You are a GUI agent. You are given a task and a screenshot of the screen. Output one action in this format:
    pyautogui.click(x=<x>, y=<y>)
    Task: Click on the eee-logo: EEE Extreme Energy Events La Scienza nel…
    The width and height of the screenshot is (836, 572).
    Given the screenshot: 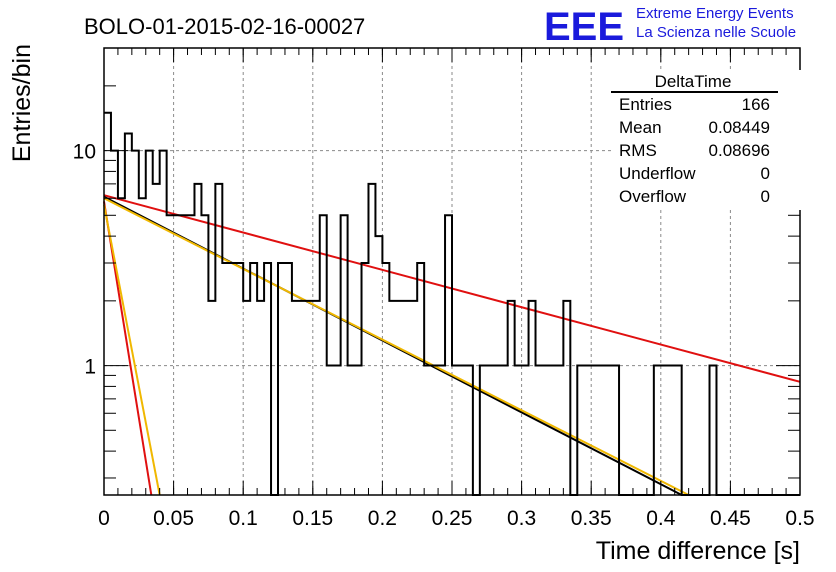 What is the action you would take?
    pyautogui.click(x=670, y=27)
    